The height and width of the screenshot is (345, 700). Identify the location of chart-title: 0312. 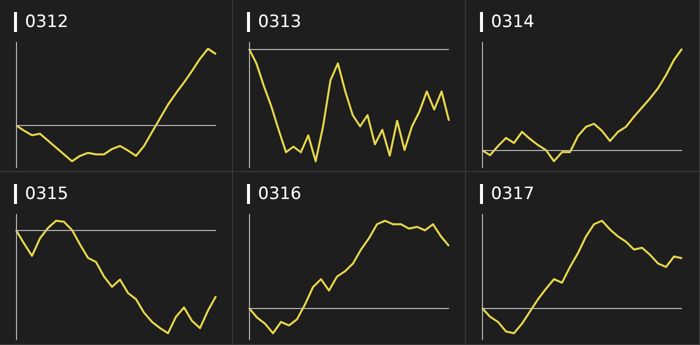
(46, 22).